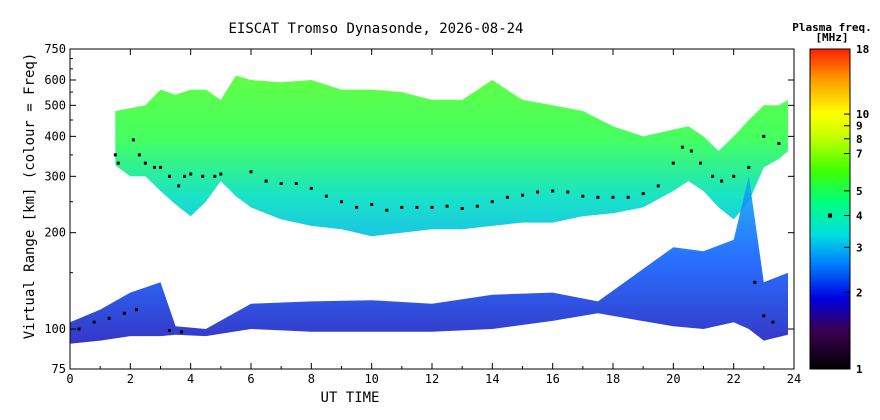 The image size is (880, 420). What do you see at coordinates (69, 379) in the screenshot?
I see `x-tick-label: 0` at bounding box center [69, 379].